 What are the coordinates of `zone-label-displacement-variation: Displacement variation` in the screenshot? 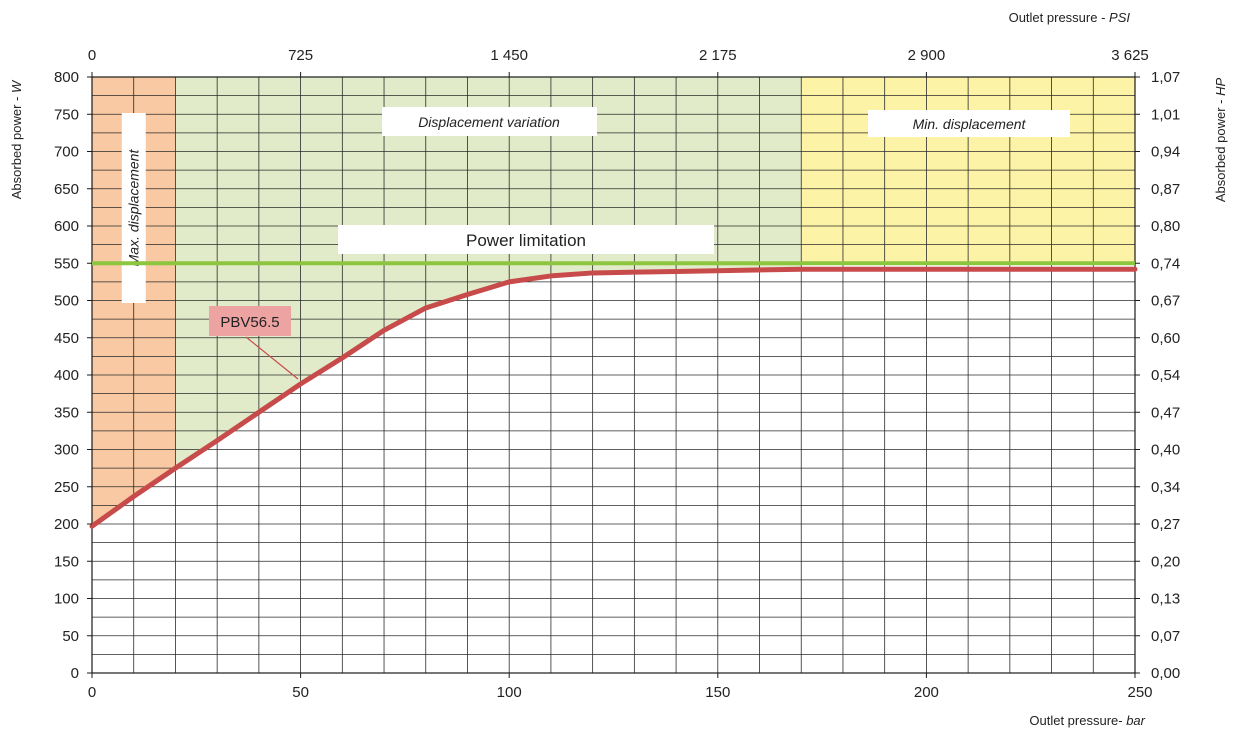 It's located at (489, 122).